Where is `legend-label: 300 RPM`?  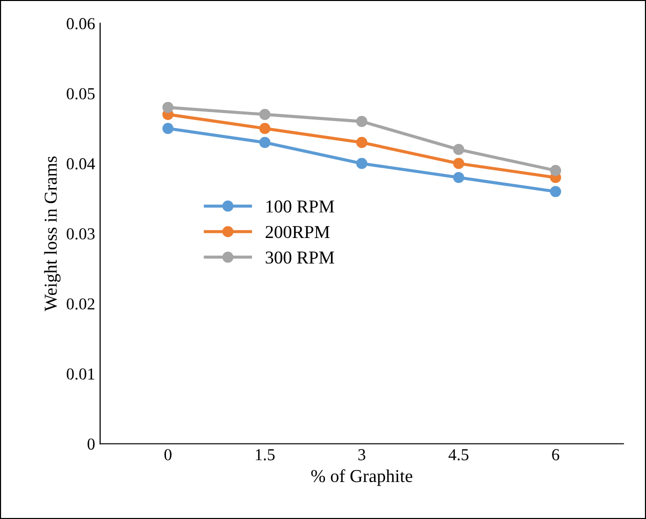
legend-label: 300 RPM is located at coordinates (300, 257).